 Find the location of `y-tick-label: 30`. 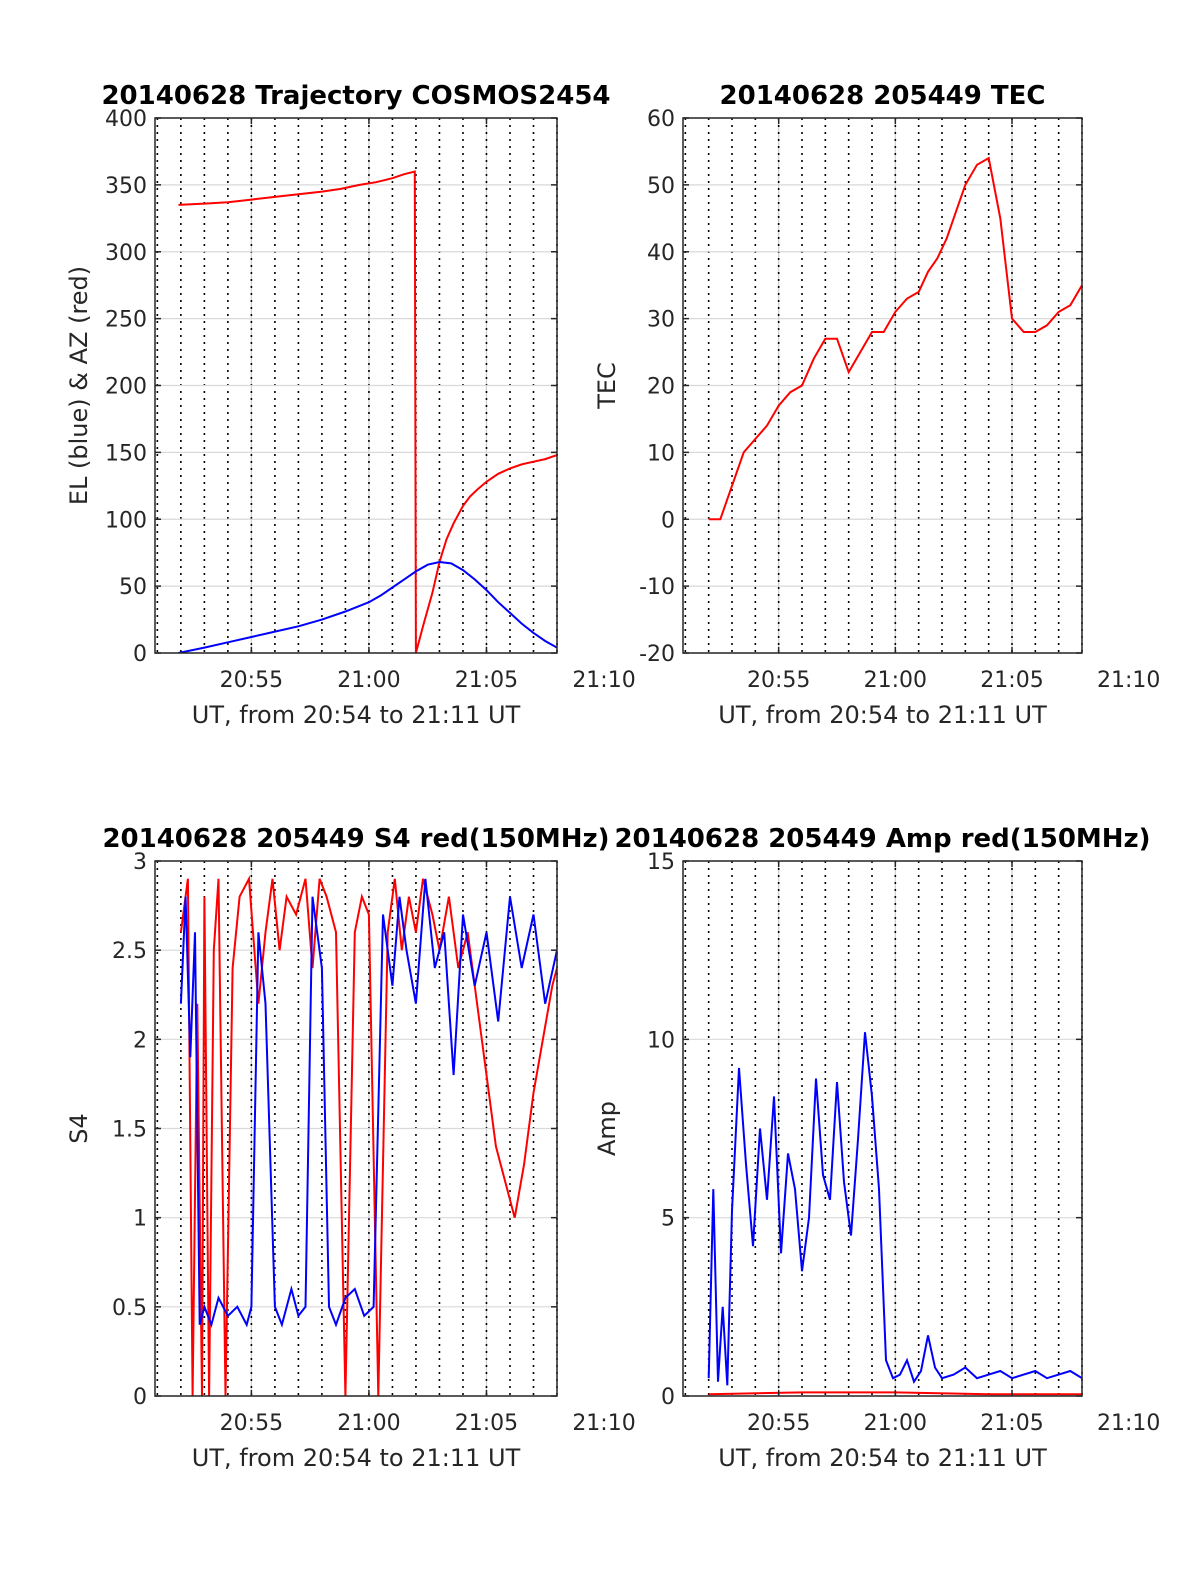

y-tick-label: 30 is located at coordinates (661, 320).